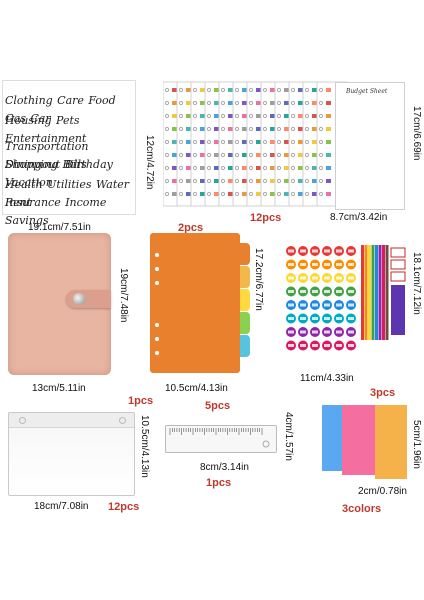 Image resolution: width=424 pixels, height=600 pixels. I want to click on stickers-qty-label: 2pcs, so click(191, 228).